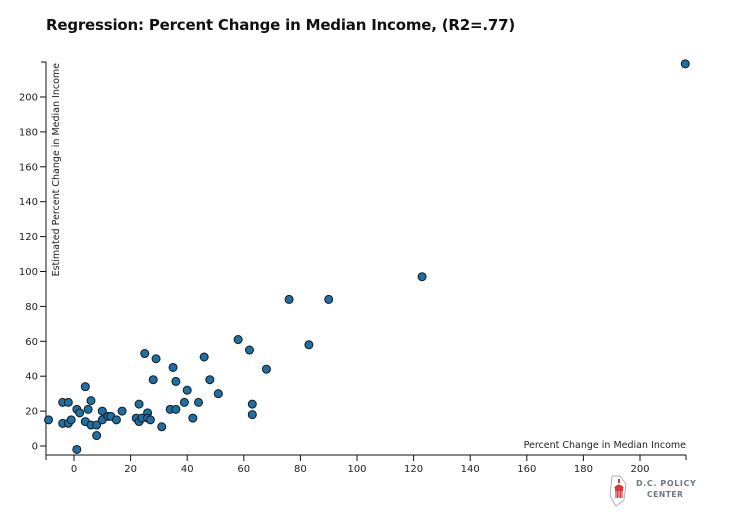 This screenshot has height=520, width=740. I want to click on y-tick-label: 80, so click(31, 307).